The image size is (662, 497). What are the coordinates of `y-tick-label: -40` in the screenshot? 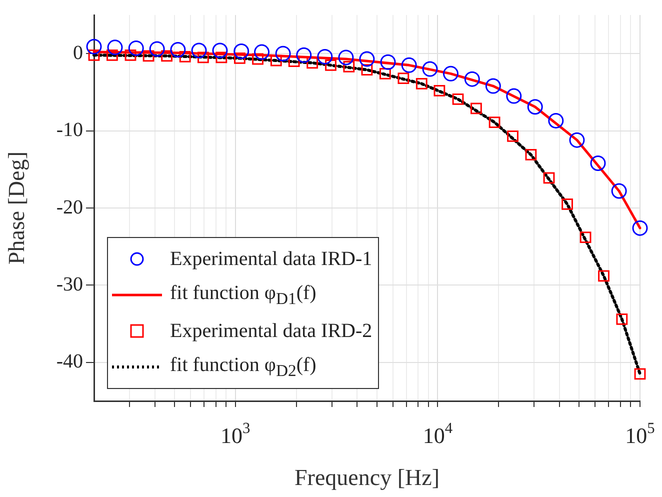 It's located at (69, 361).